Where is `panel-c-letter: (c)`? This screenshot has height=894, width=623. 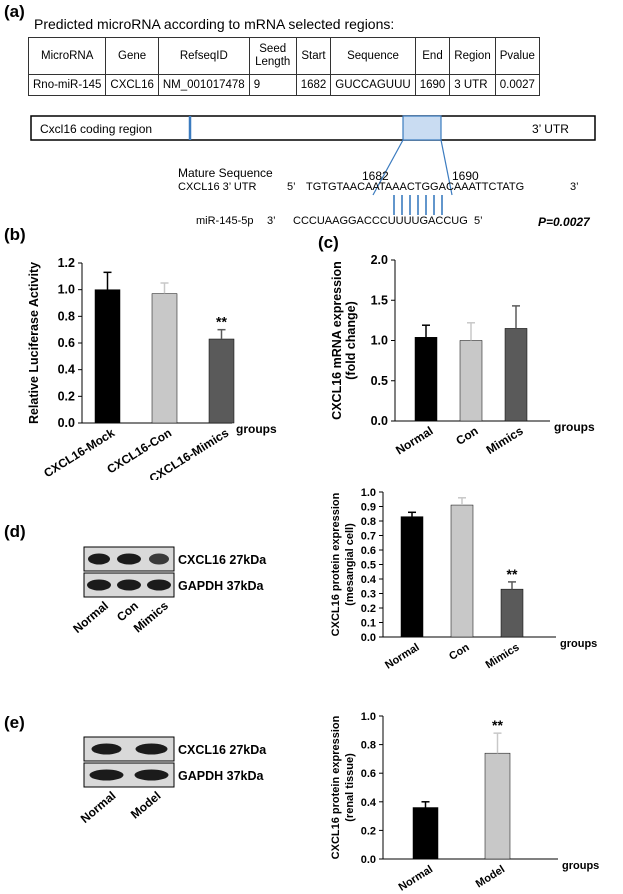 panel-c-letter: (c) is located at coordinates (328, 242).